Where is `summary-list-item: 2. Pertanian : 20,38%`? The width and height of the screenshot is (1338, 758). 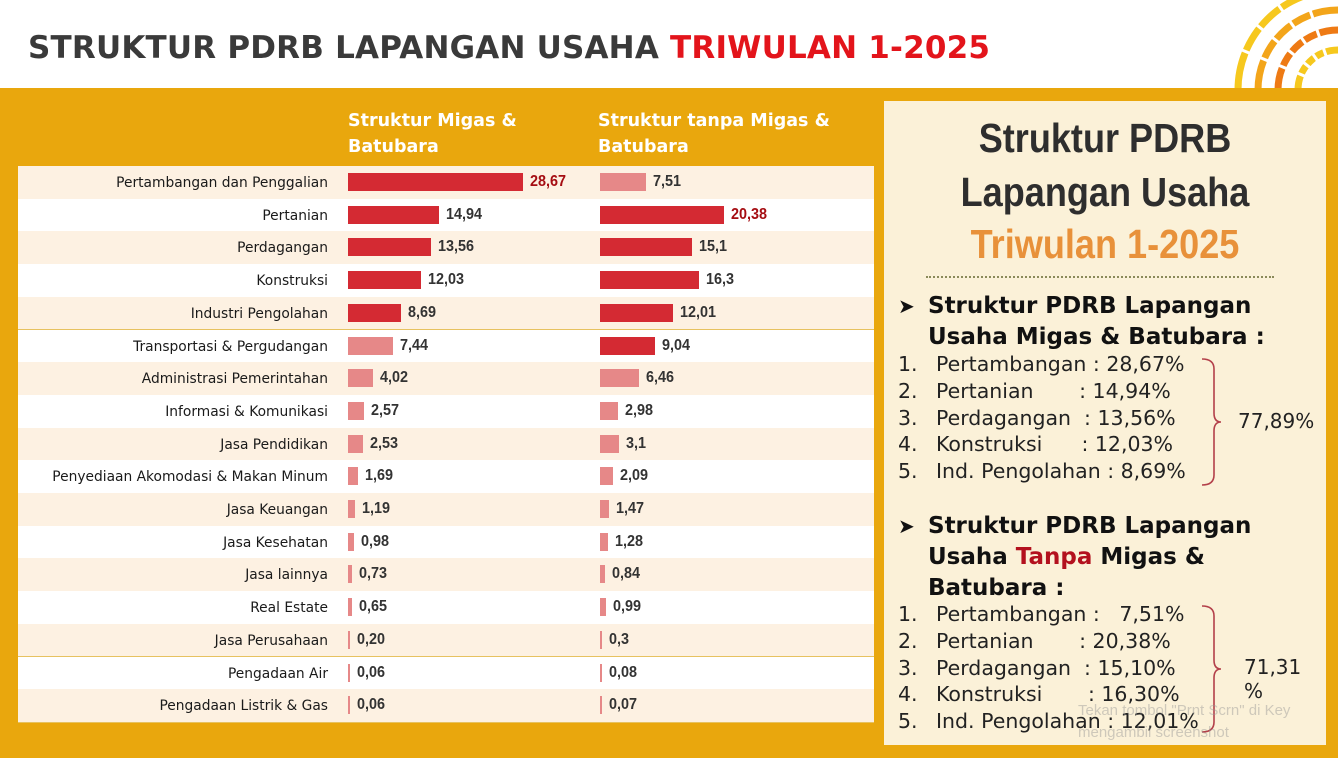
summary-list-item: 2. Pertanian : 20,38% is located at coordinates (1034, 641).